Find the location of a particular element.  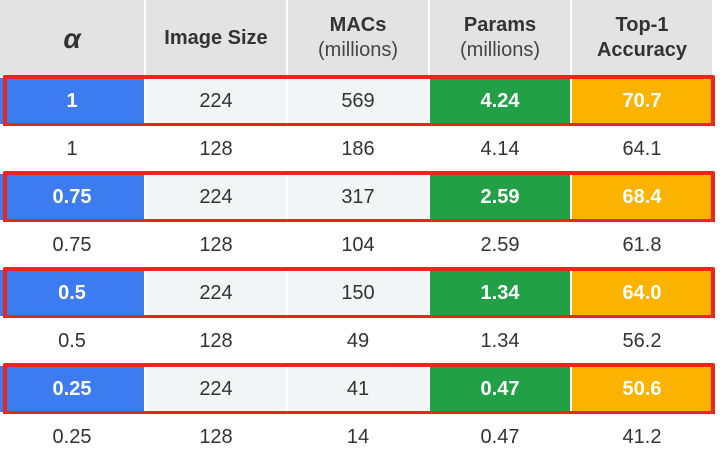

cell-text: 150 is located at coordinates (358, 292).